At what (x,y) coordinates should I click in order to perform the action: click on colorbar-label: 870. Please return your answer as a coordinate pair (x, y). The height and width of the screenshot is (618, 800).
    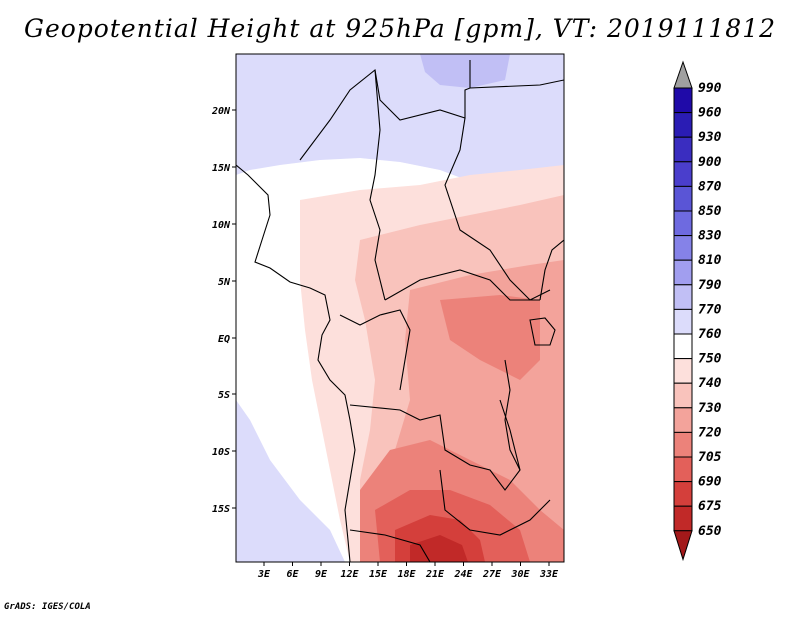
    Looking at the image, I should click on (710, 186).